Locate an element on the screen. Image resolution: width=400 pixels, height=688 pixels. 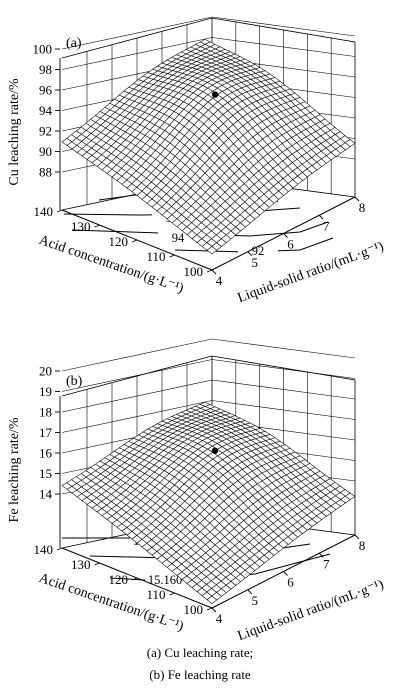
z-tick-label: 19 is located at coordinates (45, 391).